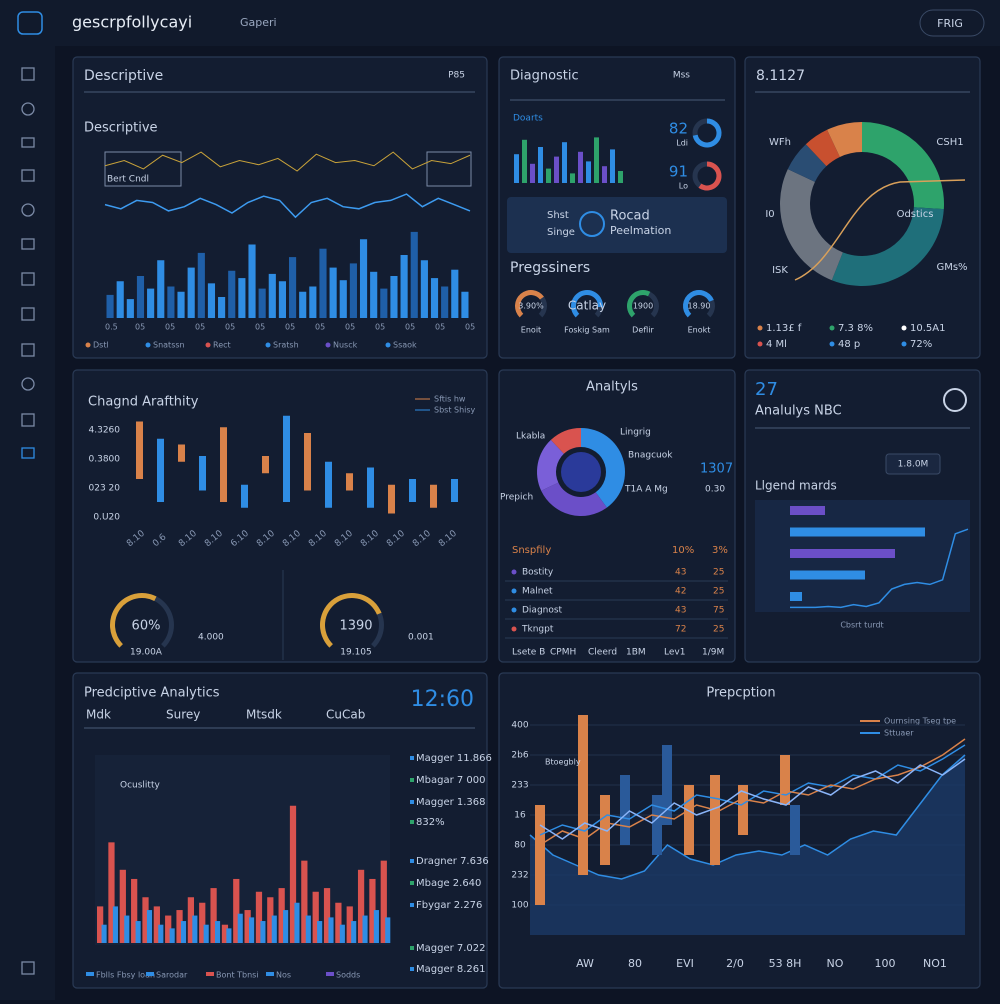  I want to click on x-tick-label: EVI, so click(685, 963).